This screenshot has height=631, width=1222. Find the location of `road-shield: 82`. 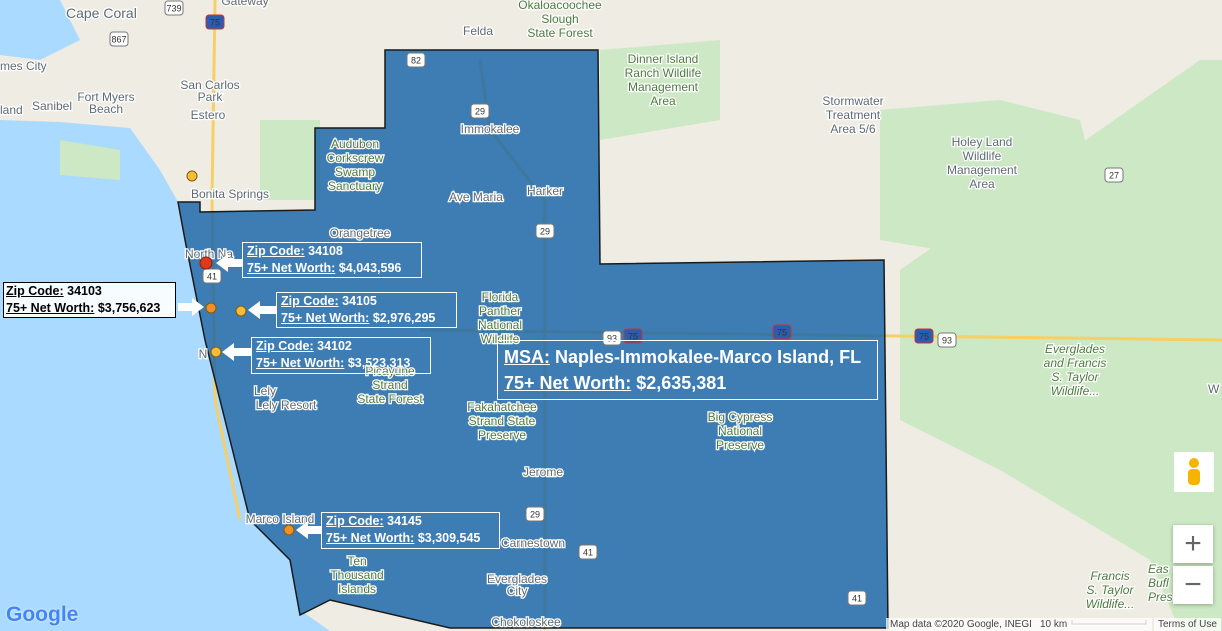

road-shield: 82 is located at coordinates (416, 60).